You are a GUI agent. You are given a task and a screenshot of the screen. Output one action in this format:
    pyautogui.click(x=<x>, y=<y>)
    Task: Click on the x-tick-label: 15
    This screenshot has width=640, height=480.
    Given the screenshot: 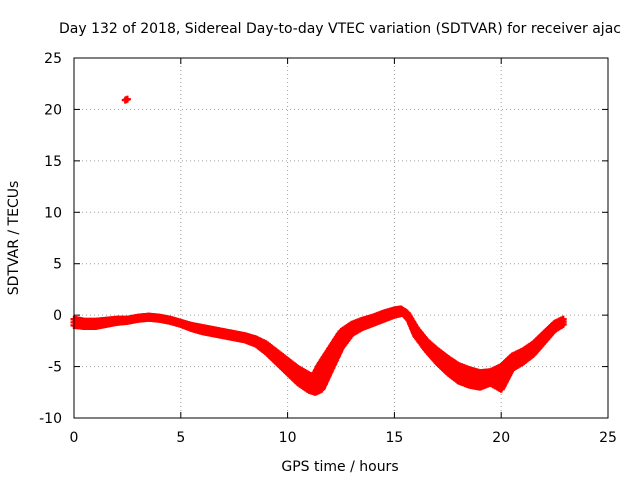 What is the action you would take?
    pyautogui.click(x=394, y=438)
    